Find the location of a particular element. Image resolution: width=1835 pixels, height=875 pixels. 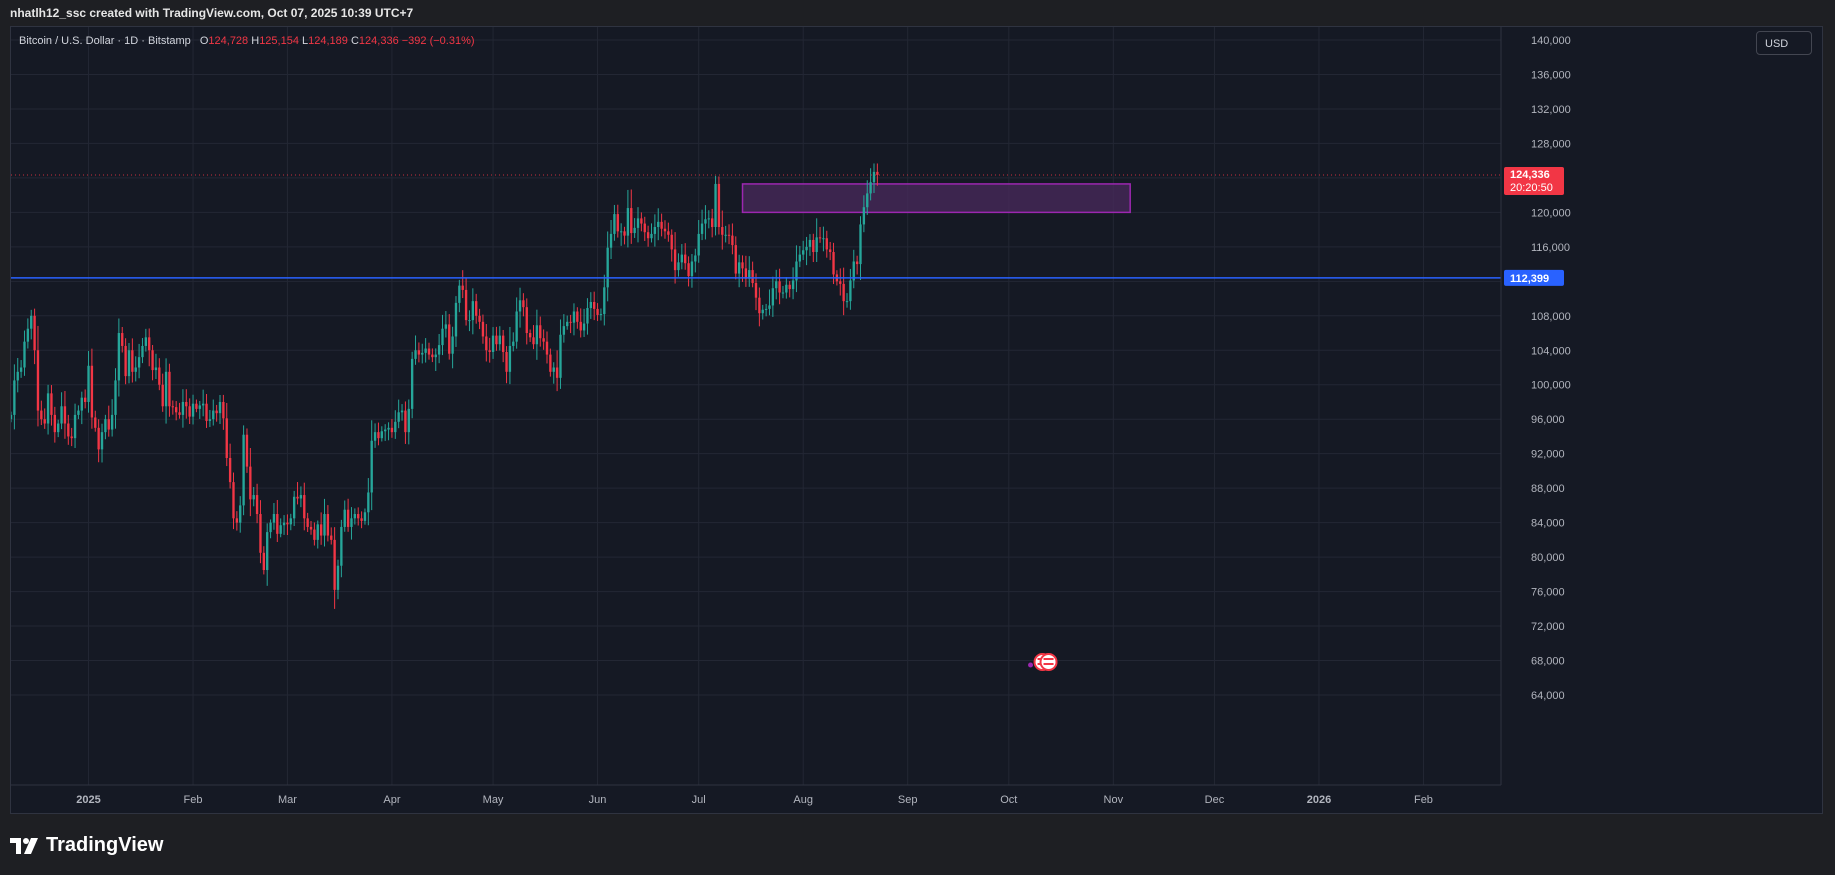

price-tick-label: 104,000 is located at coordinates (1551, 351).